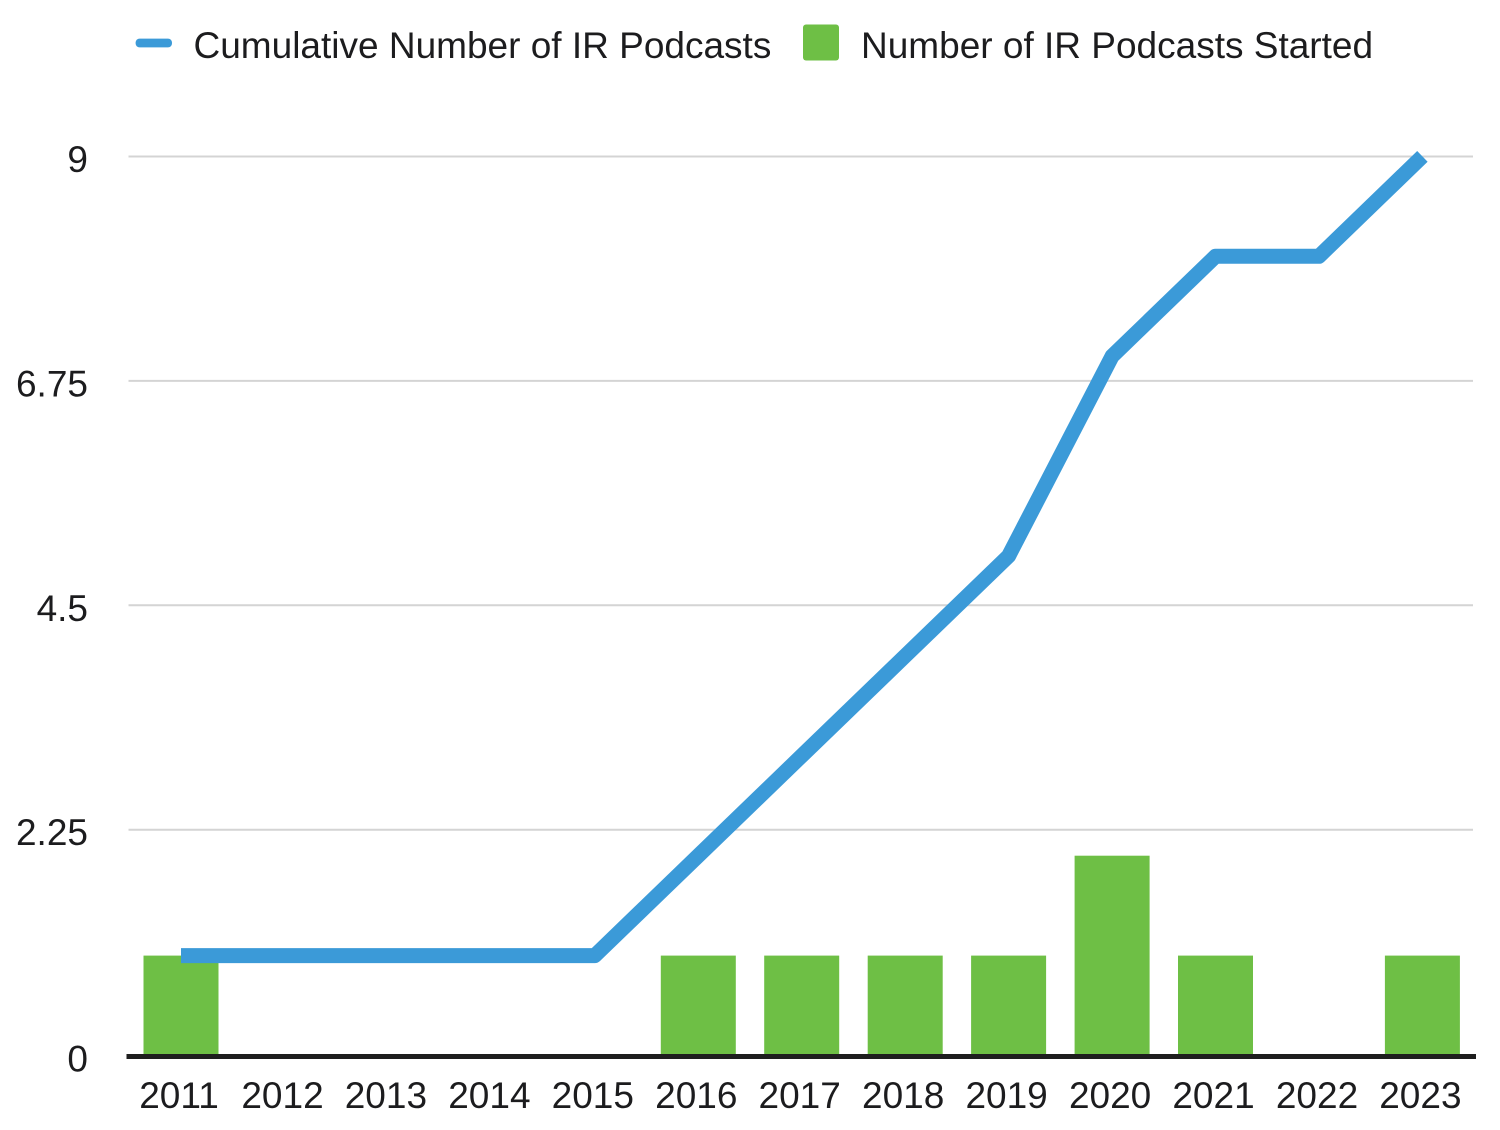 This screenshot has width=1500, height=1130. I want to click on svg-text: 2019, so click(1006, 1095).